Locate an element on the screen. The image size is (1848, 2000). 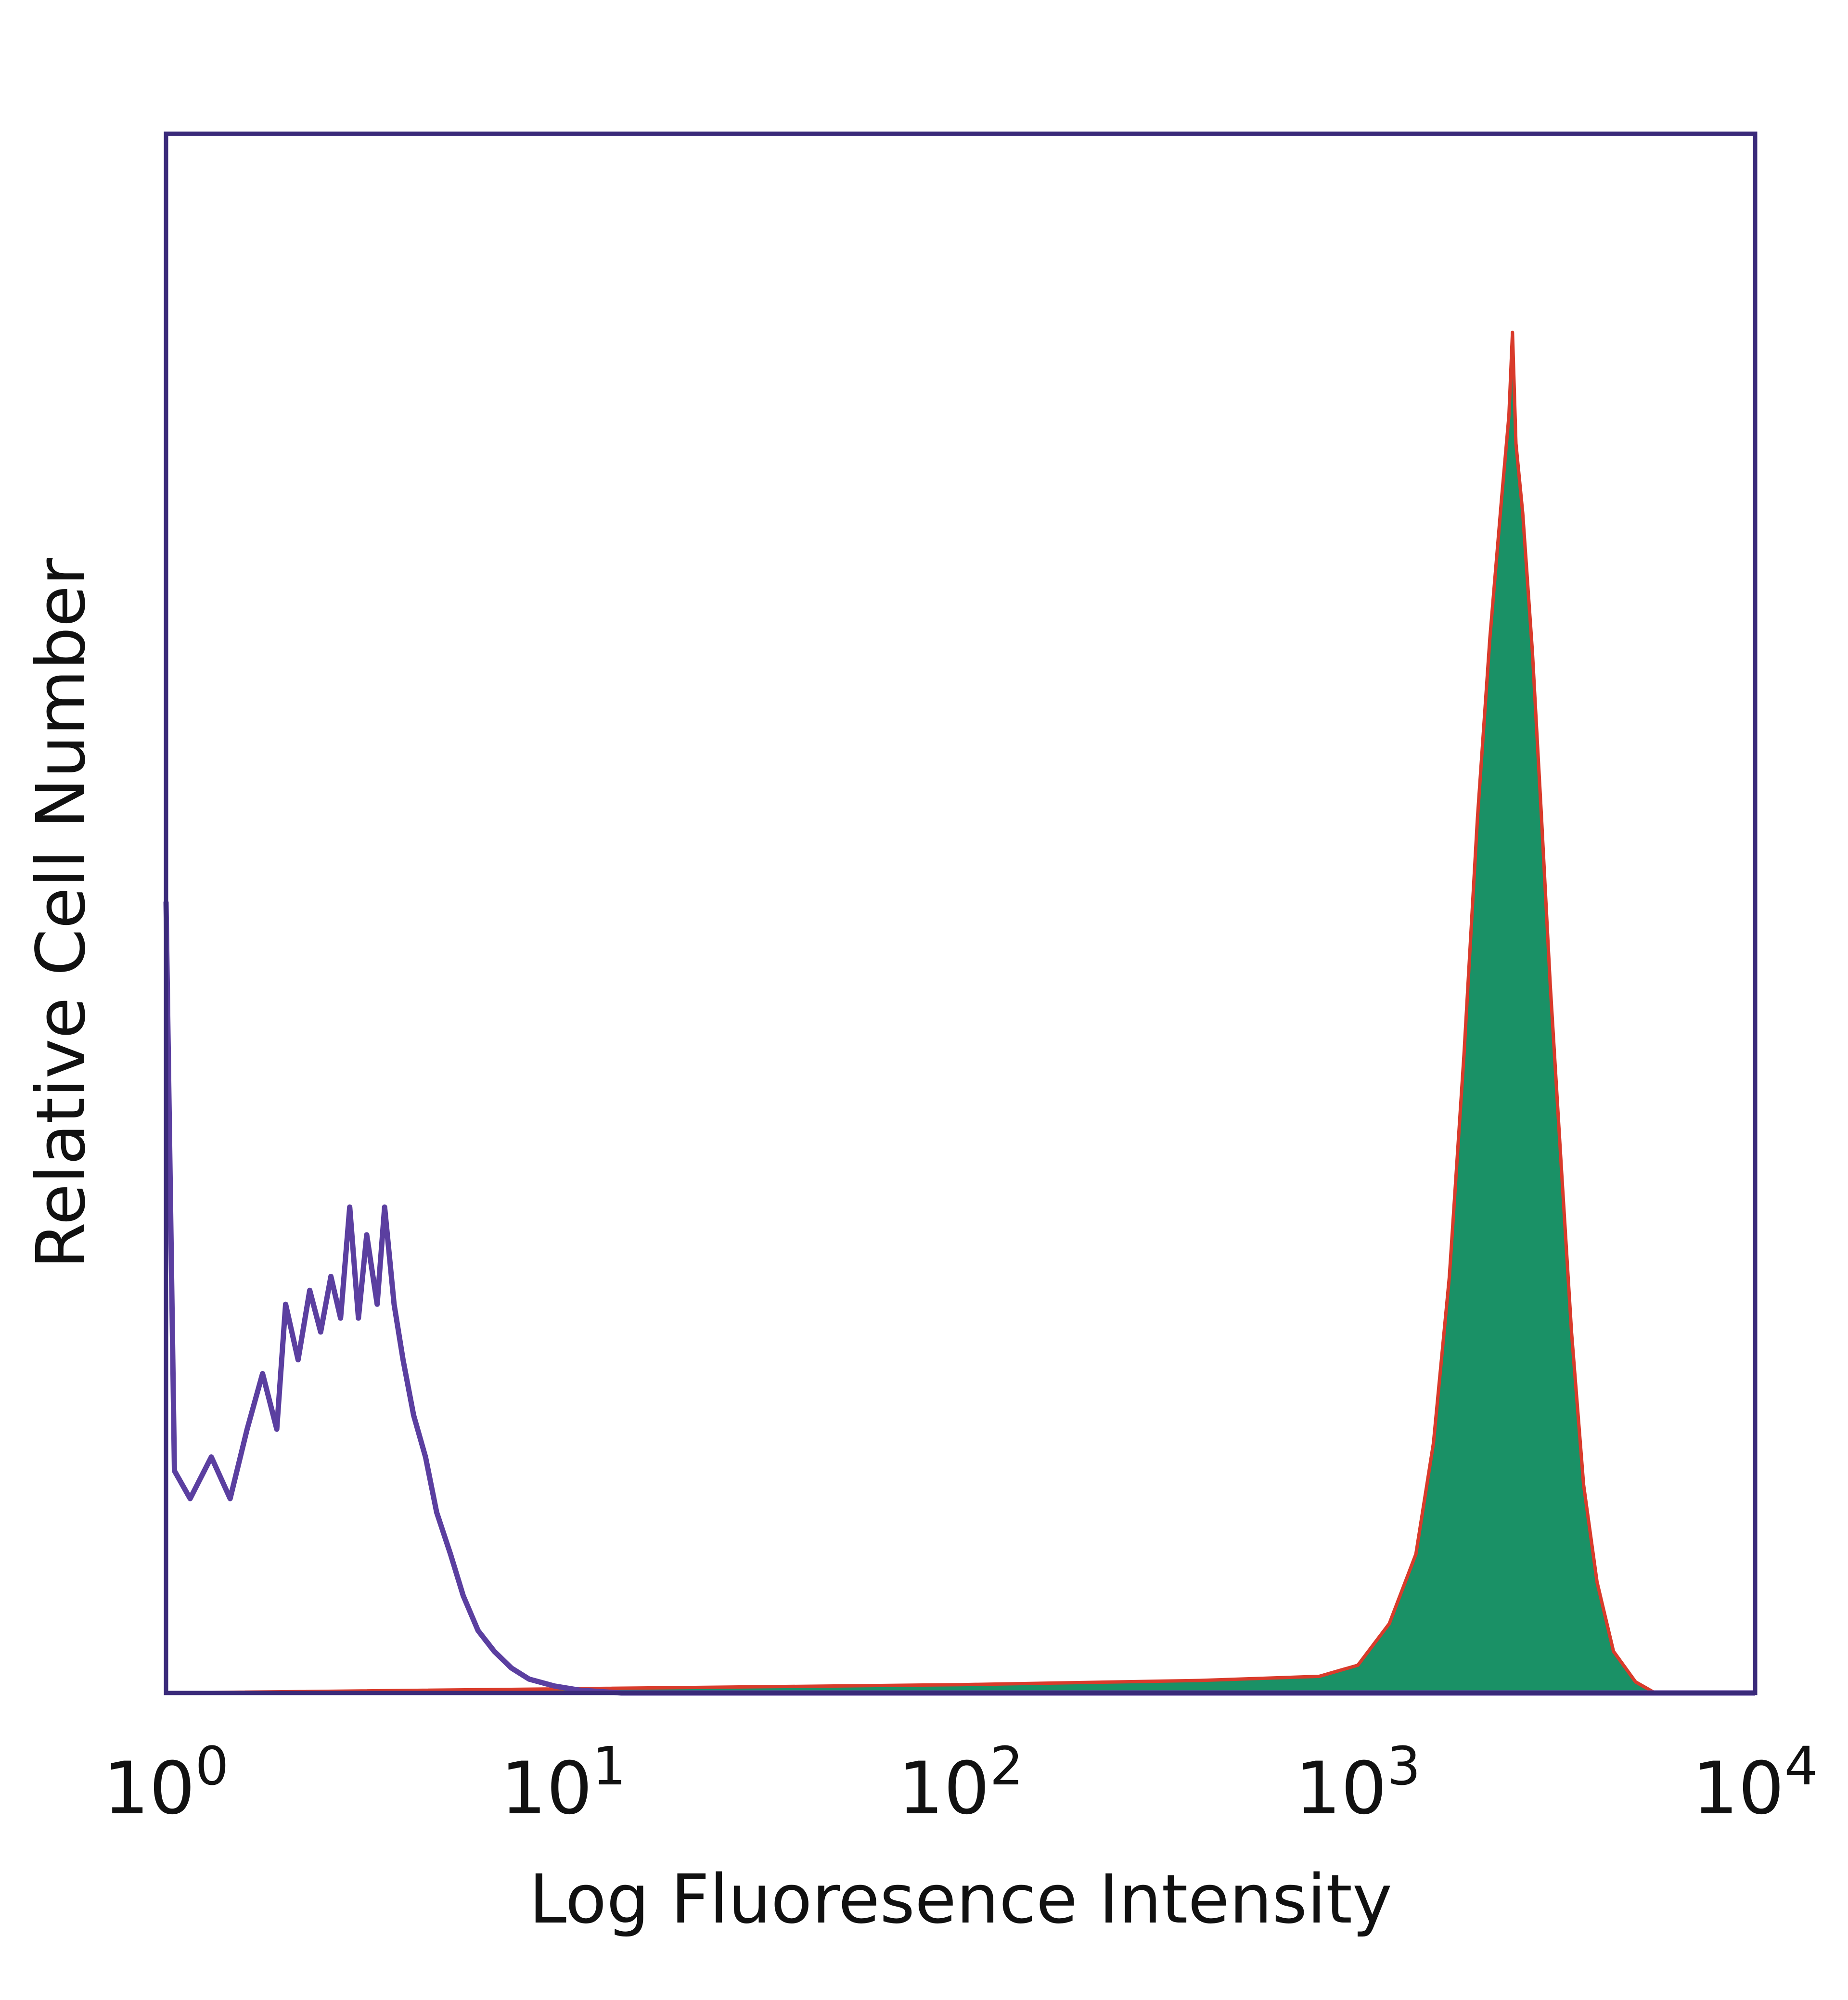
x-tick-label: 10¹ is located at coordinates (563, 1783).